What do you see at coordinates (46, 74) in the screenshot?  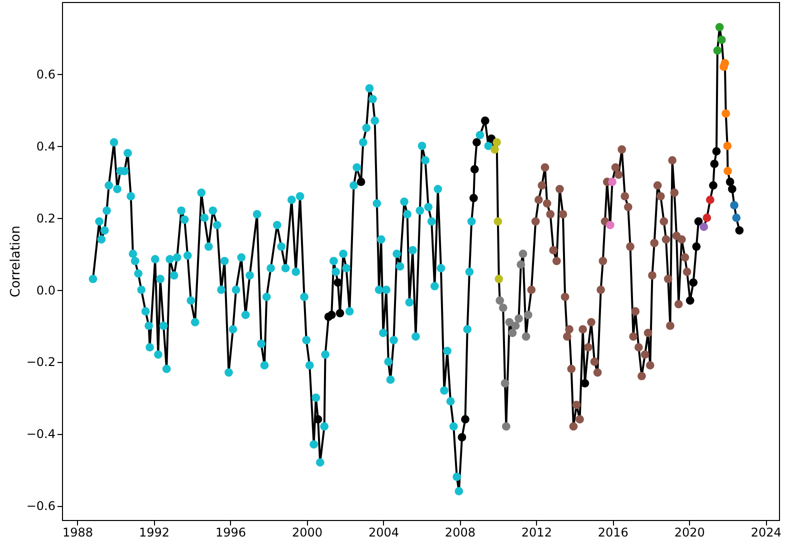 I see `y-tick-label: 0.6` at bounding box center [46, 74].